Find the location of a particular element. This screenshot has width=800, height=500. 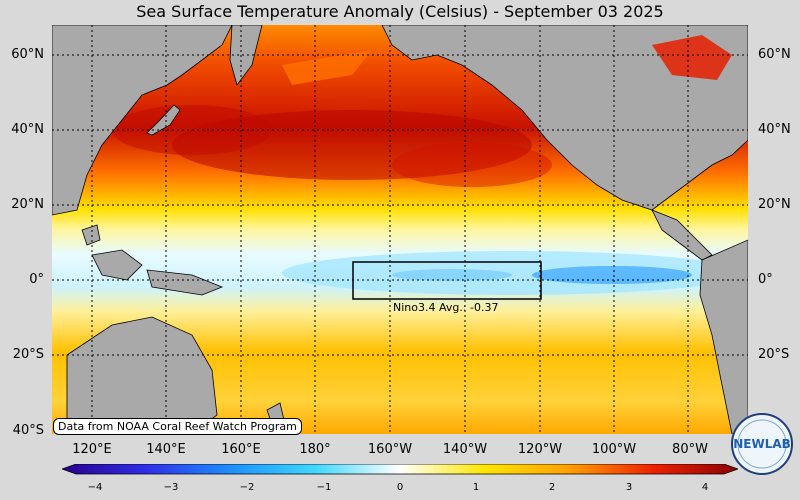

colorbar-tick: −3 is located at coordinates (171, 487).